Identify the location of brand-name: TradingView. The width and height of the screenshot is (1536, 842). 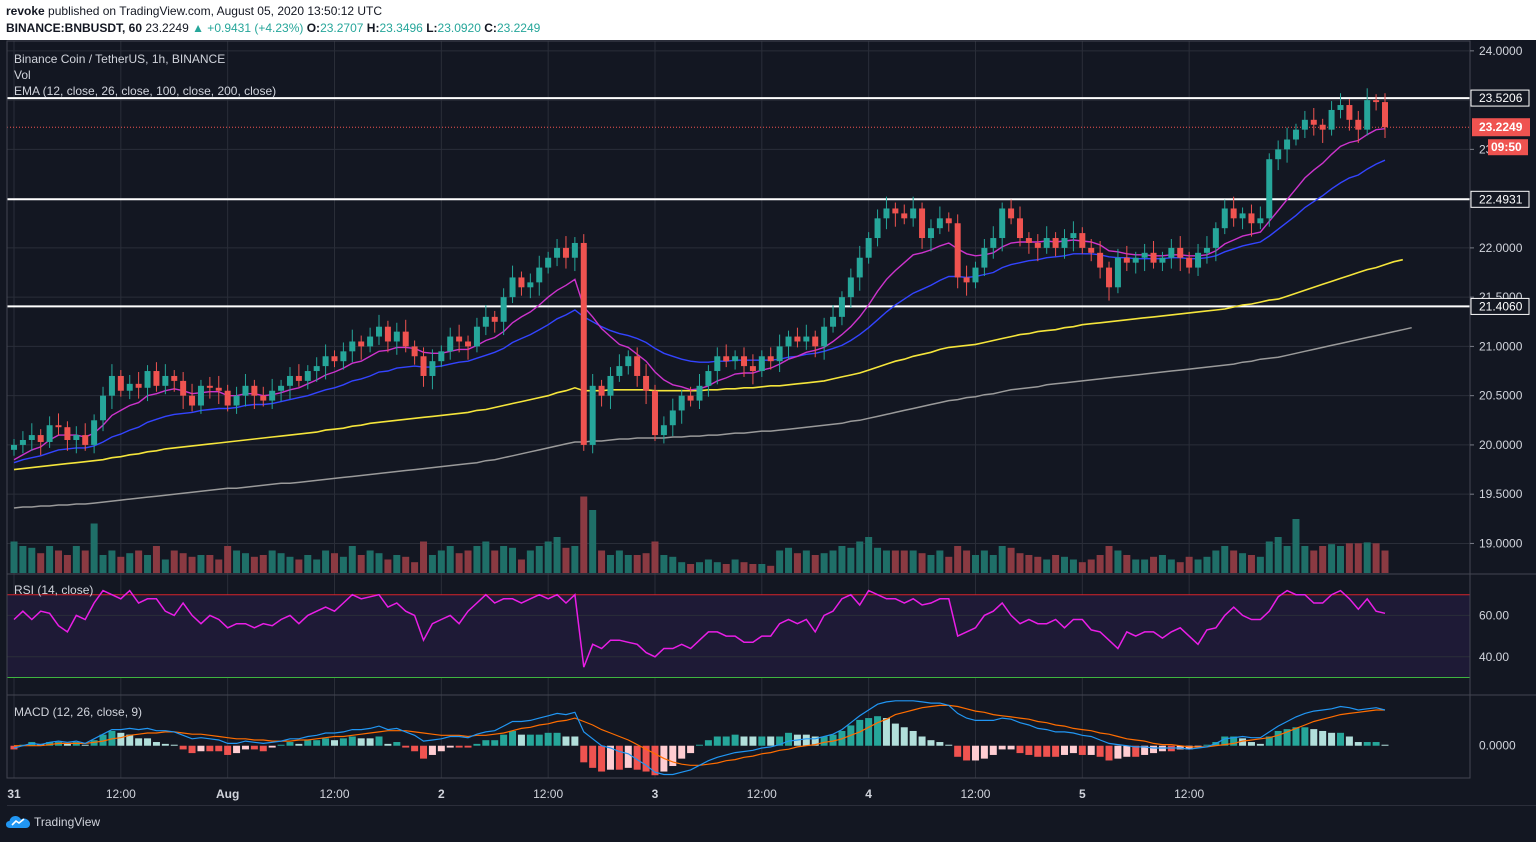
(67, 822).